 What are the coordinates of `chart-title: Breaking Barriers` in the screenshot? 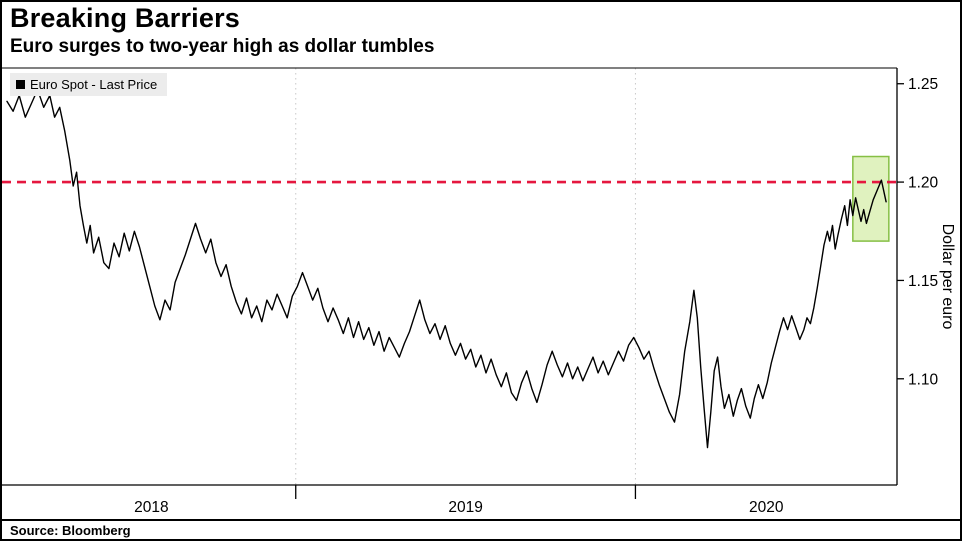 It's located at (125, 18).